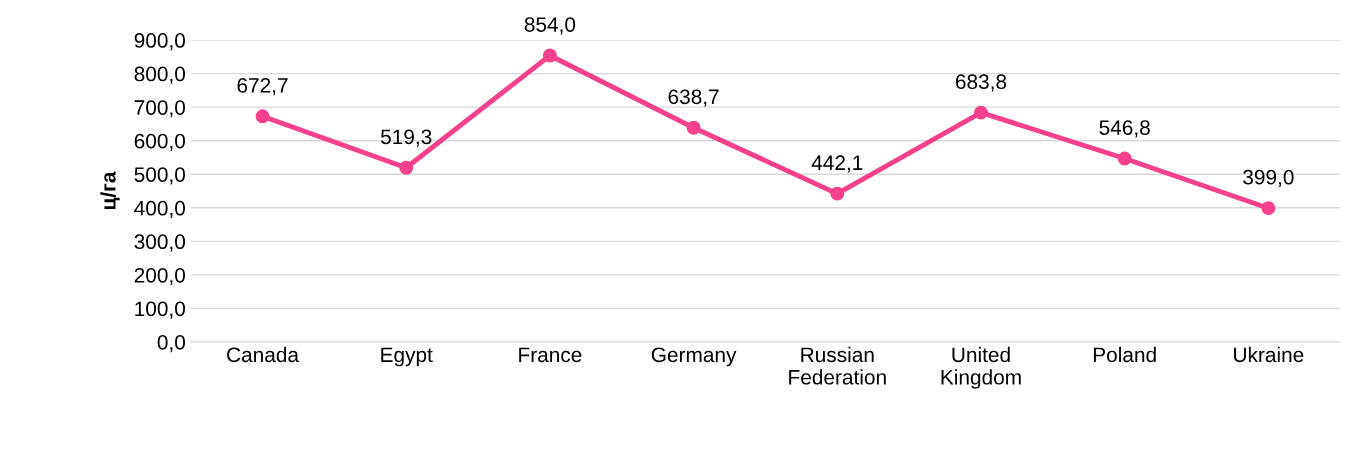 The height and width of the screenshot is (450, 1362). I want to click on data-label: 638,7, so click(693, 98).